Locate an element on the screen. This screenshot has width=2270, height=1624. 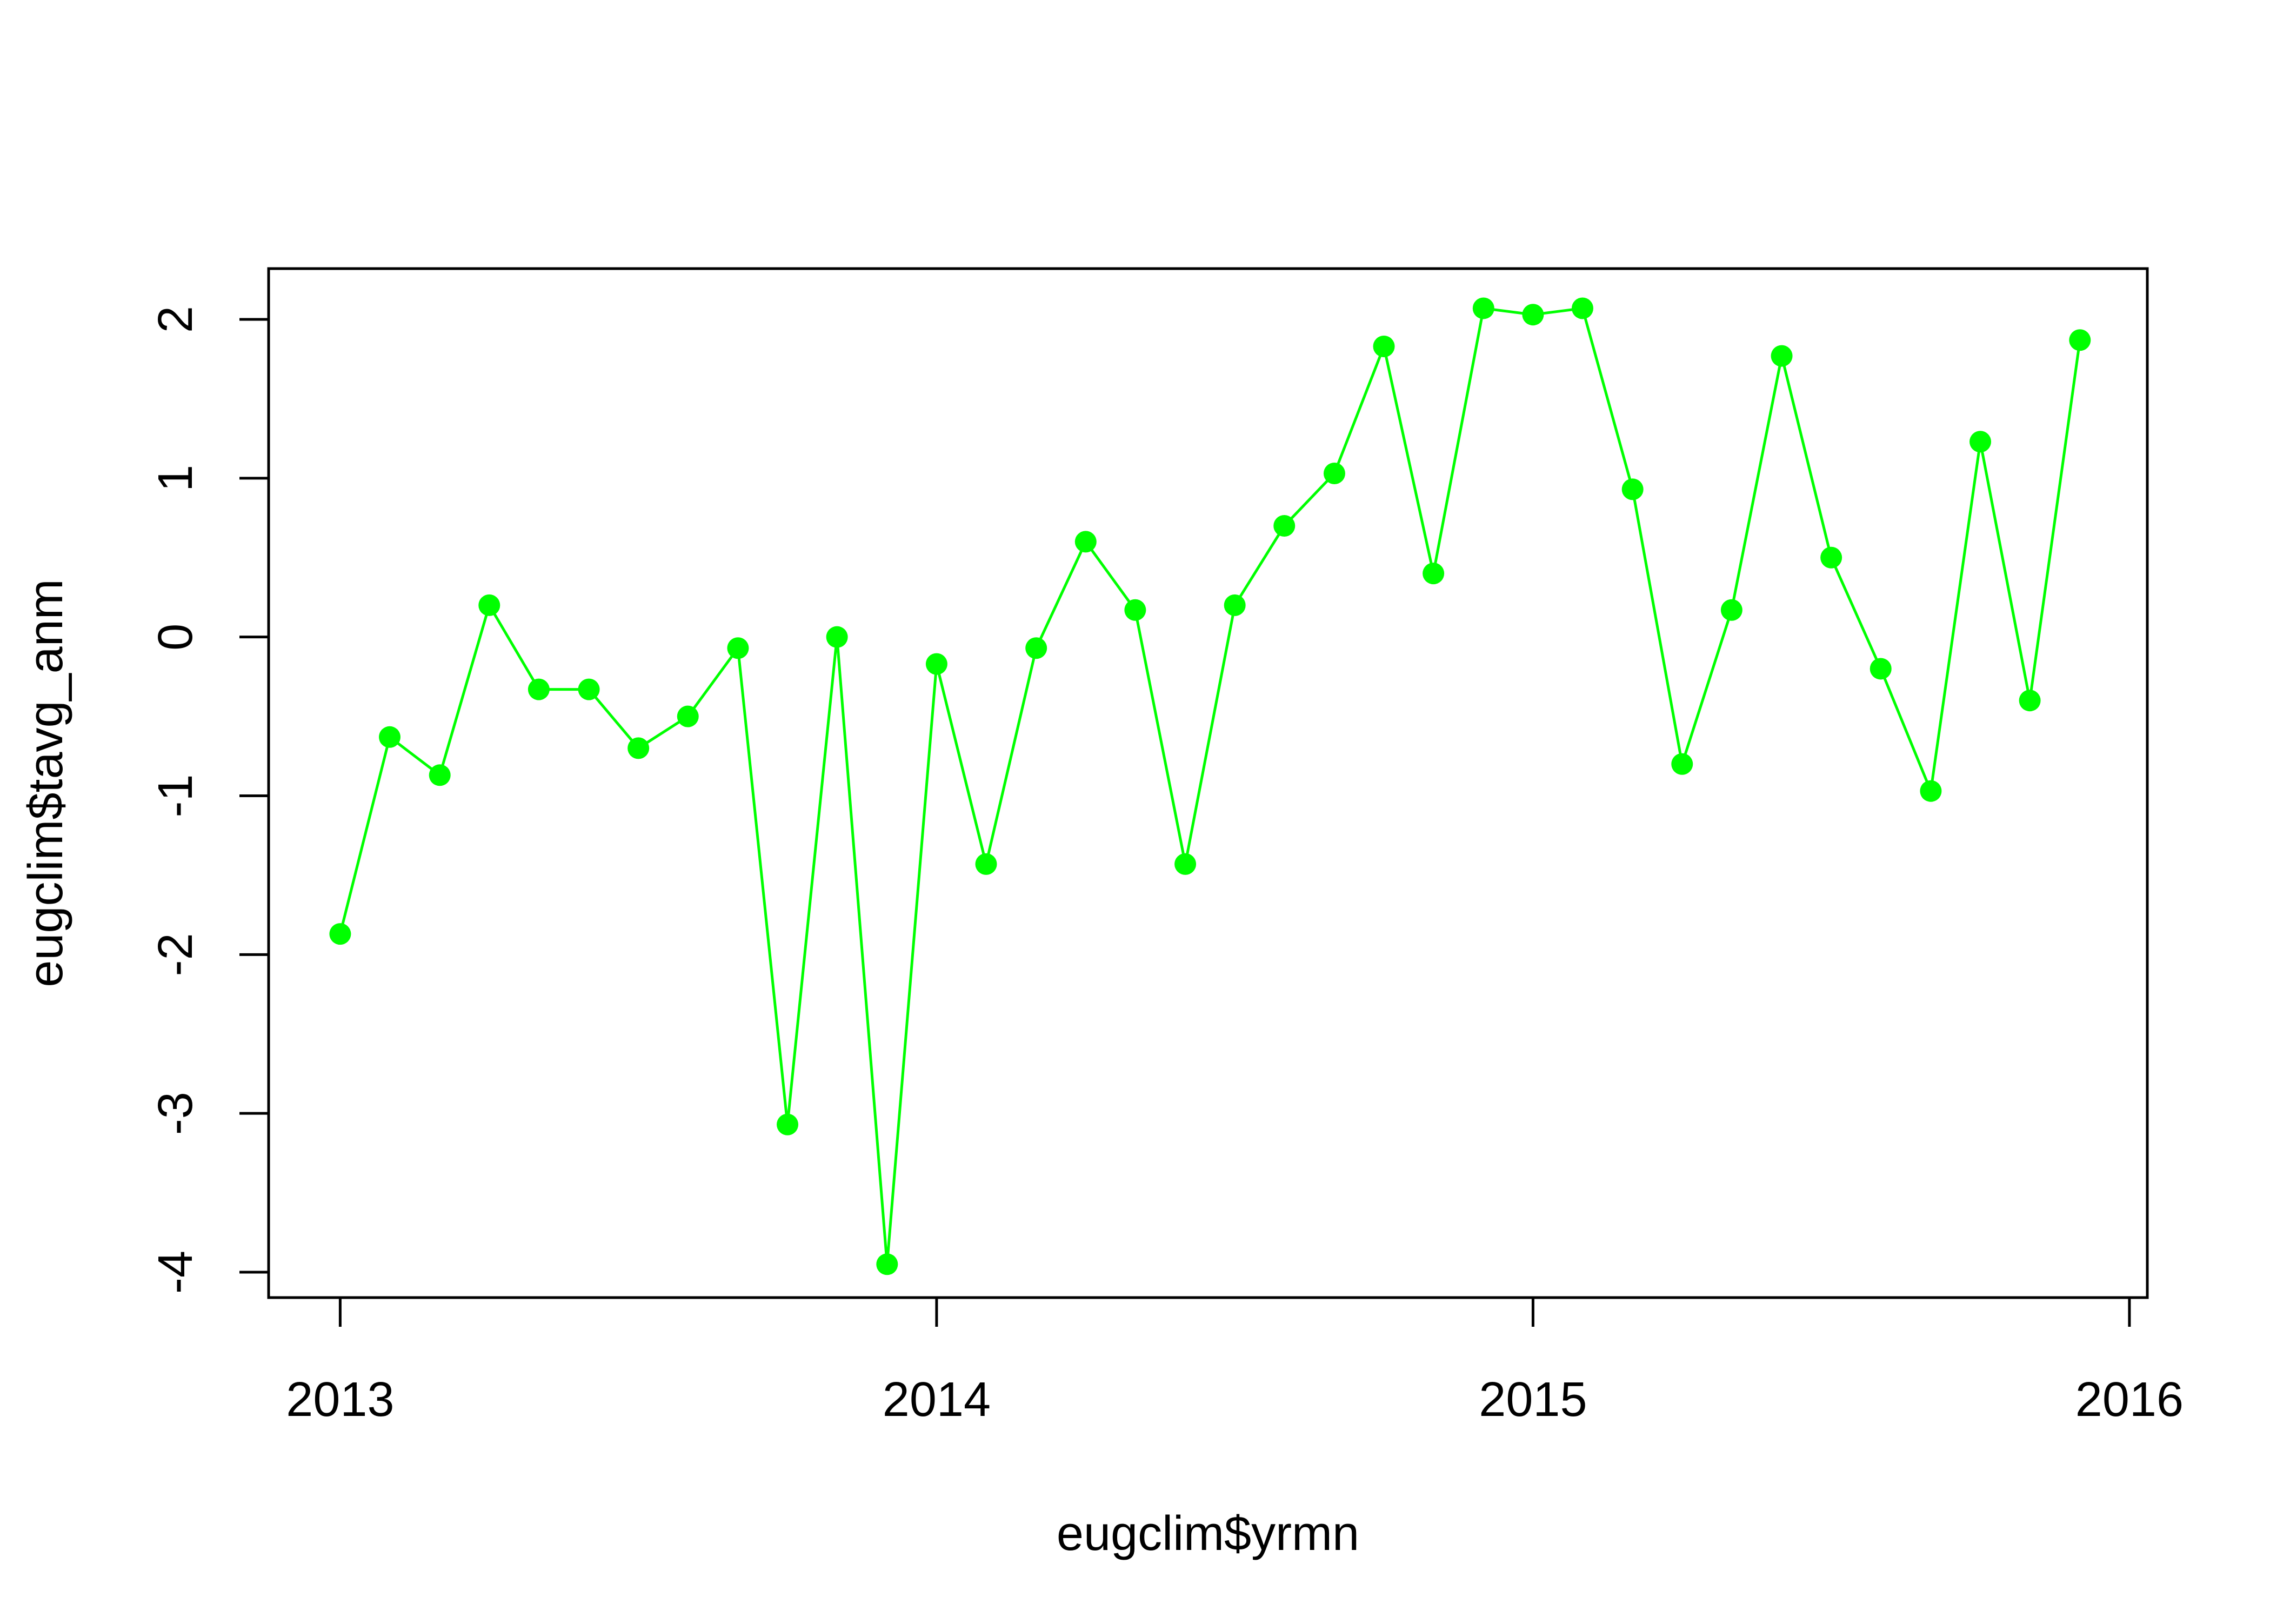
y-tick-label: 2 is located at coordinates (176, 320).